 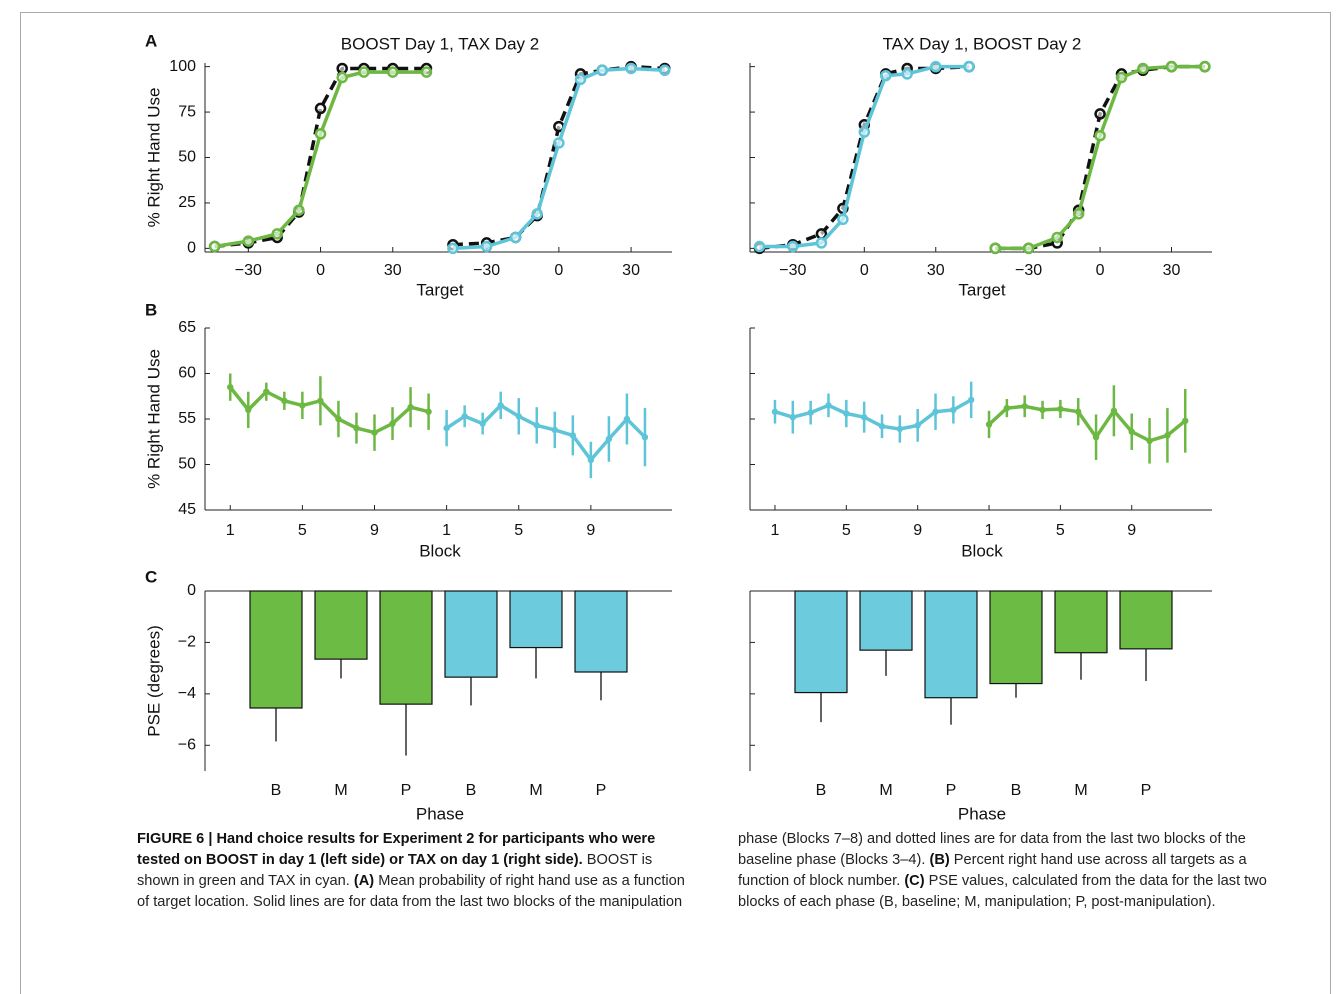 I want to click on y-tick-label: 65, so click(x=187, y=327).